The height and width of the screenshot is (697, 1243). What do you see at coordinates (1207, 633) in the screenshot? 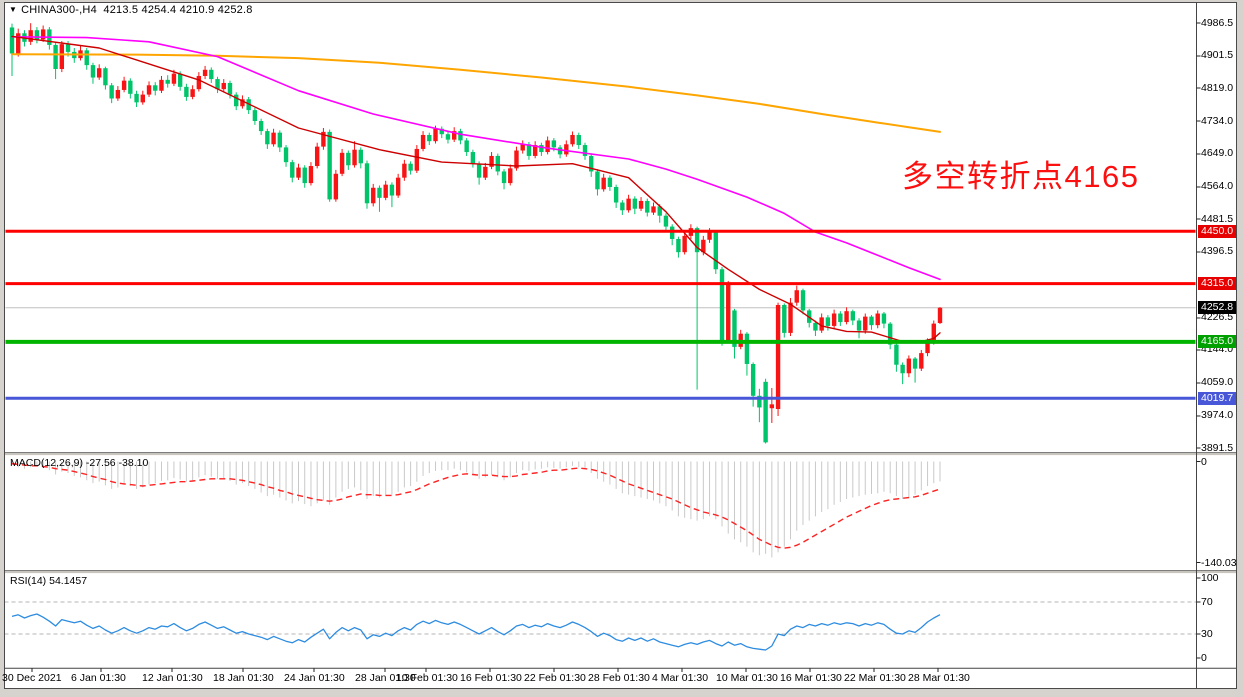
I see `rsi-axis-label: 30` at bounding box center [1207, 633].